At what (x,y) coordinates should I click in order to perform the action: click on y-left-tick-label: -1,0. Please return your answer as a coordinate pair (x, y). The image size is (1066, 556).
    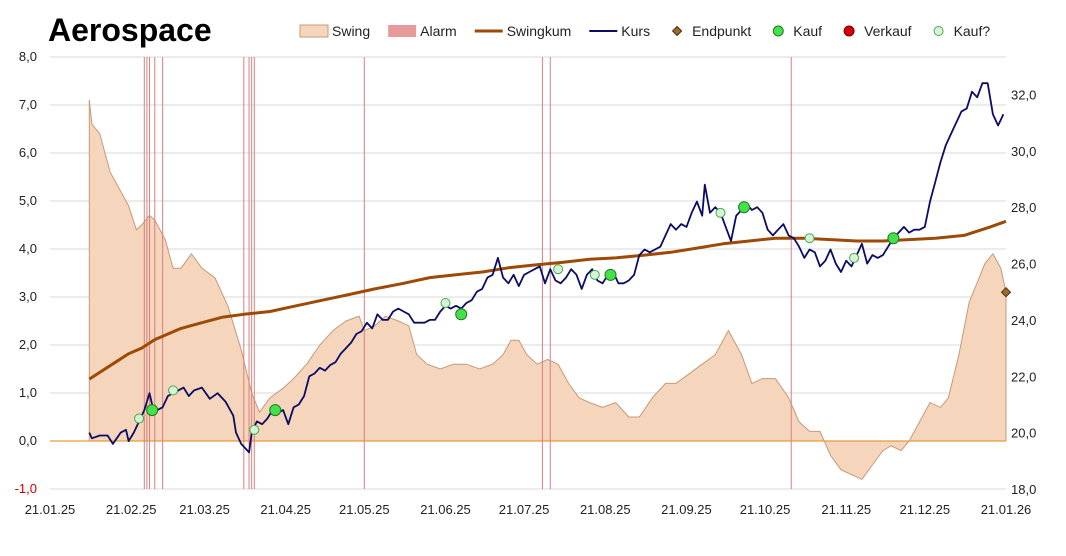
    Looking at the image, I should click on (26, 488).